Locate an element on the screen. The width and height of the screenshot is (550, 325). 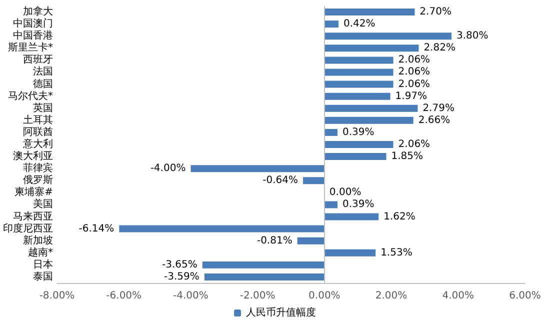
data-label: -3.59% is located at coordinates (182, 276).